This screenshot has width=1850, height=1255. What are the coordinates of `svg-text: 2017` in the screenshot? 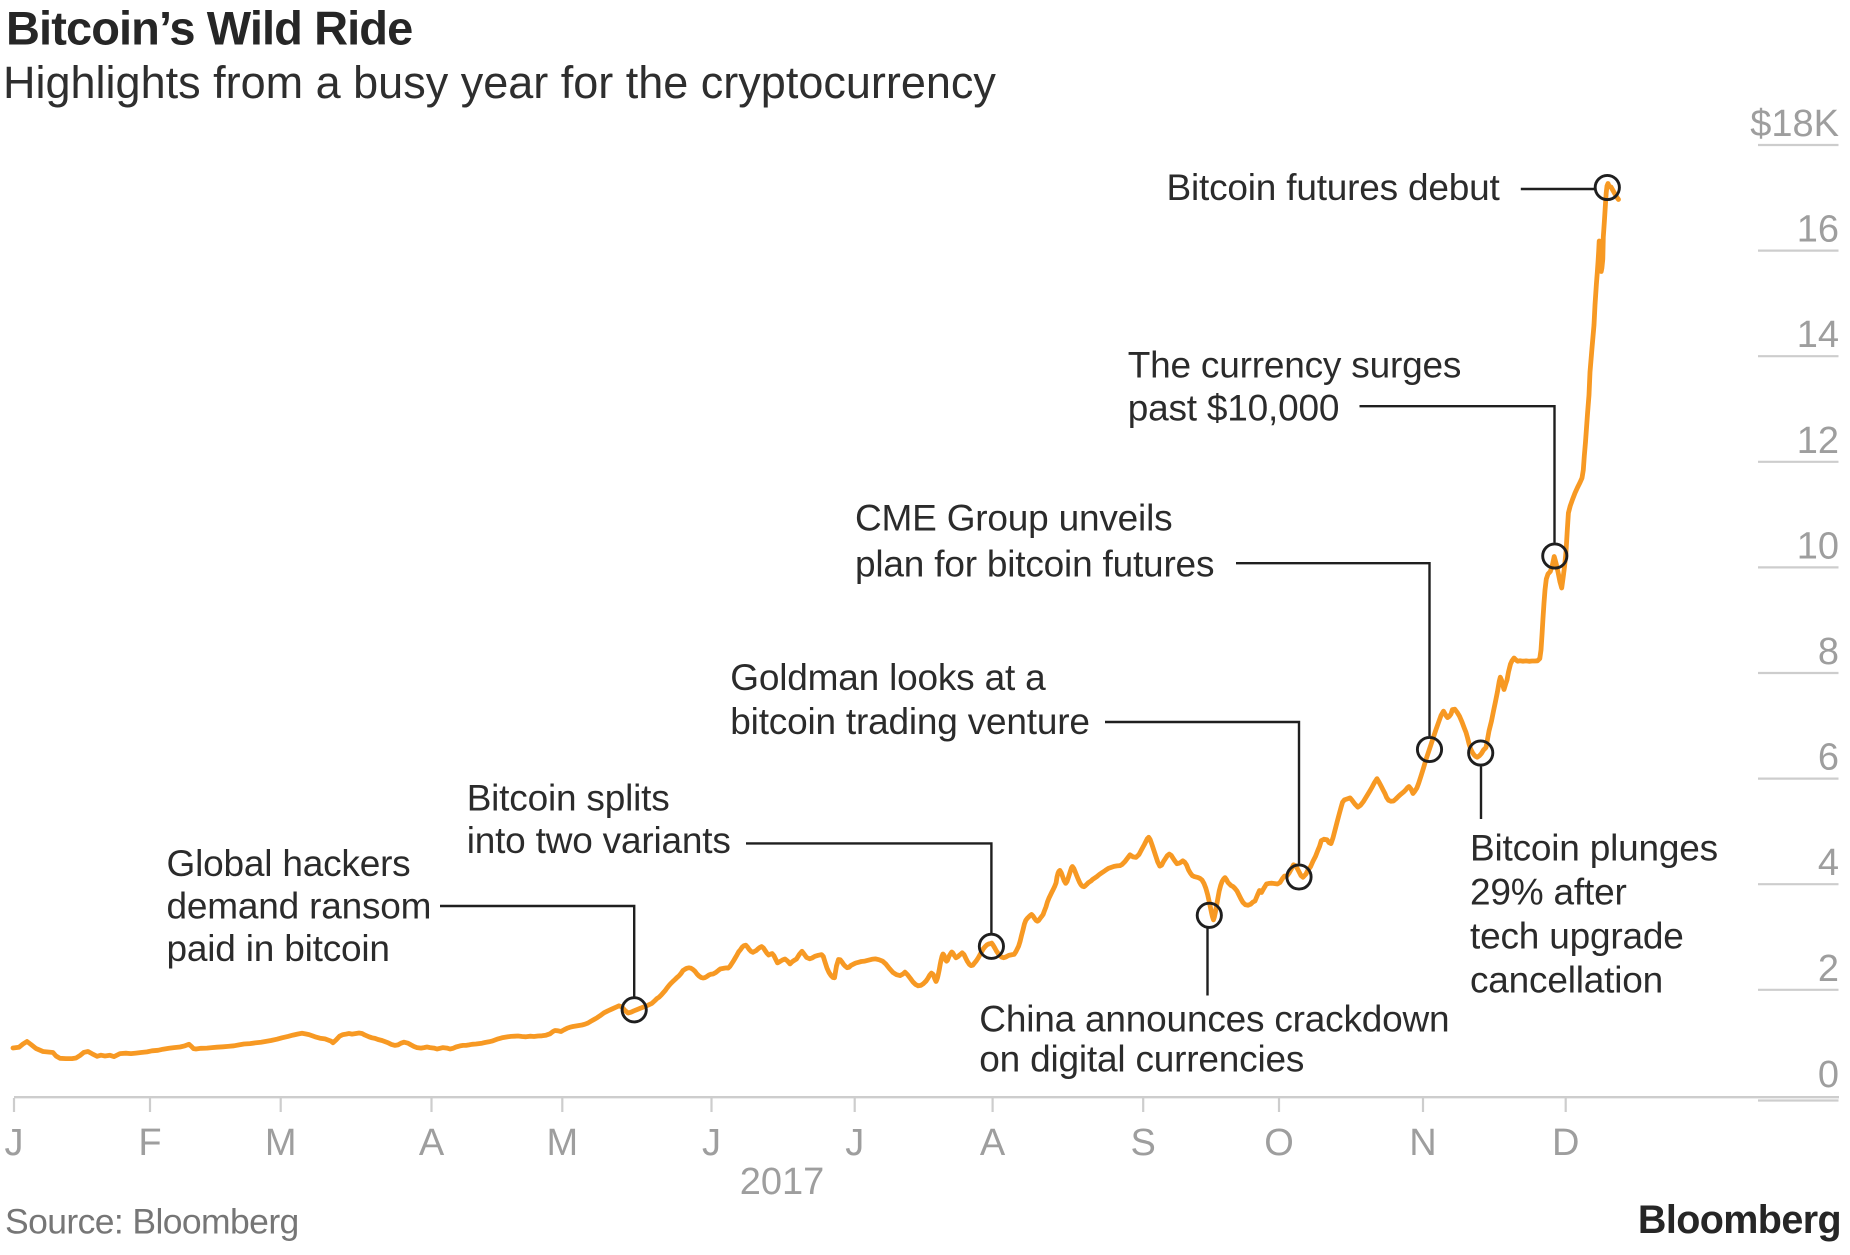 It's located at (782, 1182).